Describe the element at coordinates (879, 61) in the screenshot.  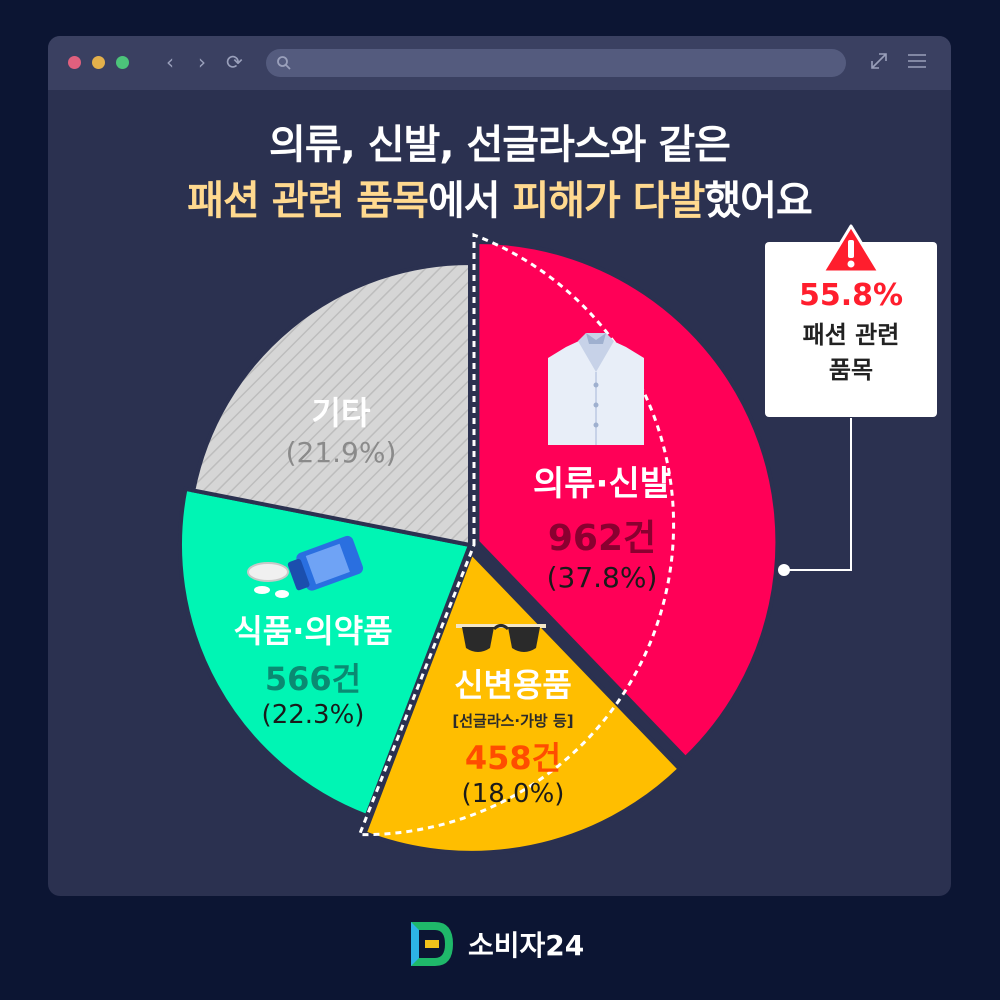
I see `expand-icon` at that location.